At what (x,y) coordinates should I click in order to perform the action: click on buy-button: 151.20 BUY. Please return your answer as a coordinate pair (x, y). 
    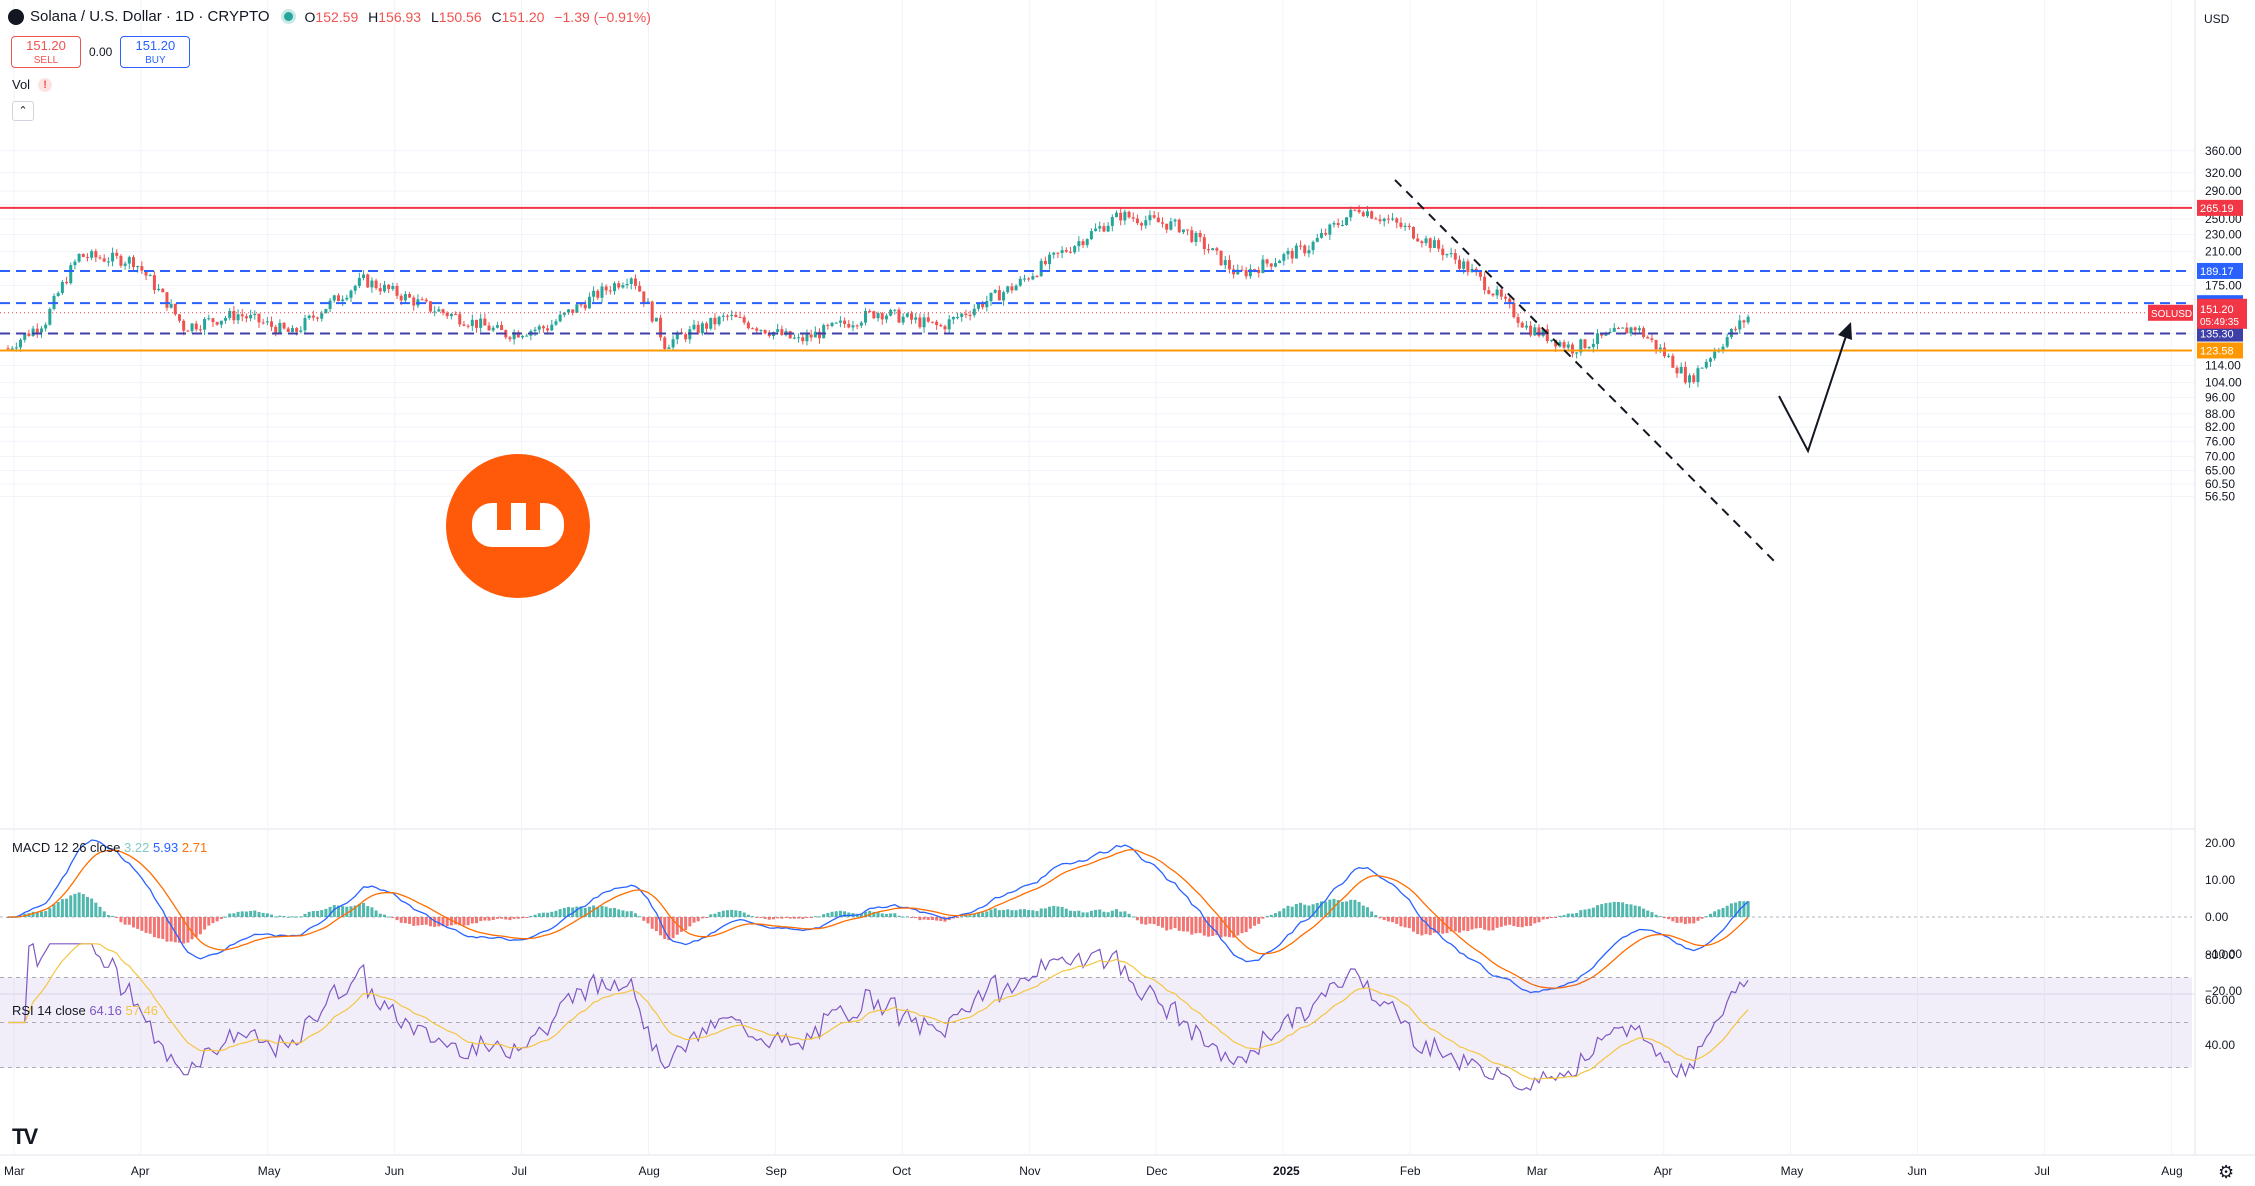
    Looking at the image, I should click on (155, 52).